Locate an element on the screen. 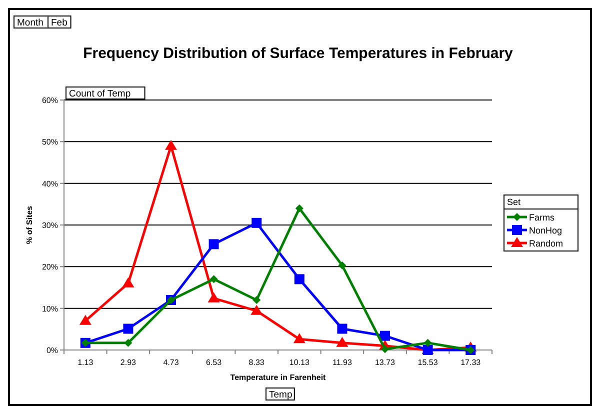 The width and height of the screenshot is (600, 414). y-axis-title: % of Sites is located at coordinates (29, 224).